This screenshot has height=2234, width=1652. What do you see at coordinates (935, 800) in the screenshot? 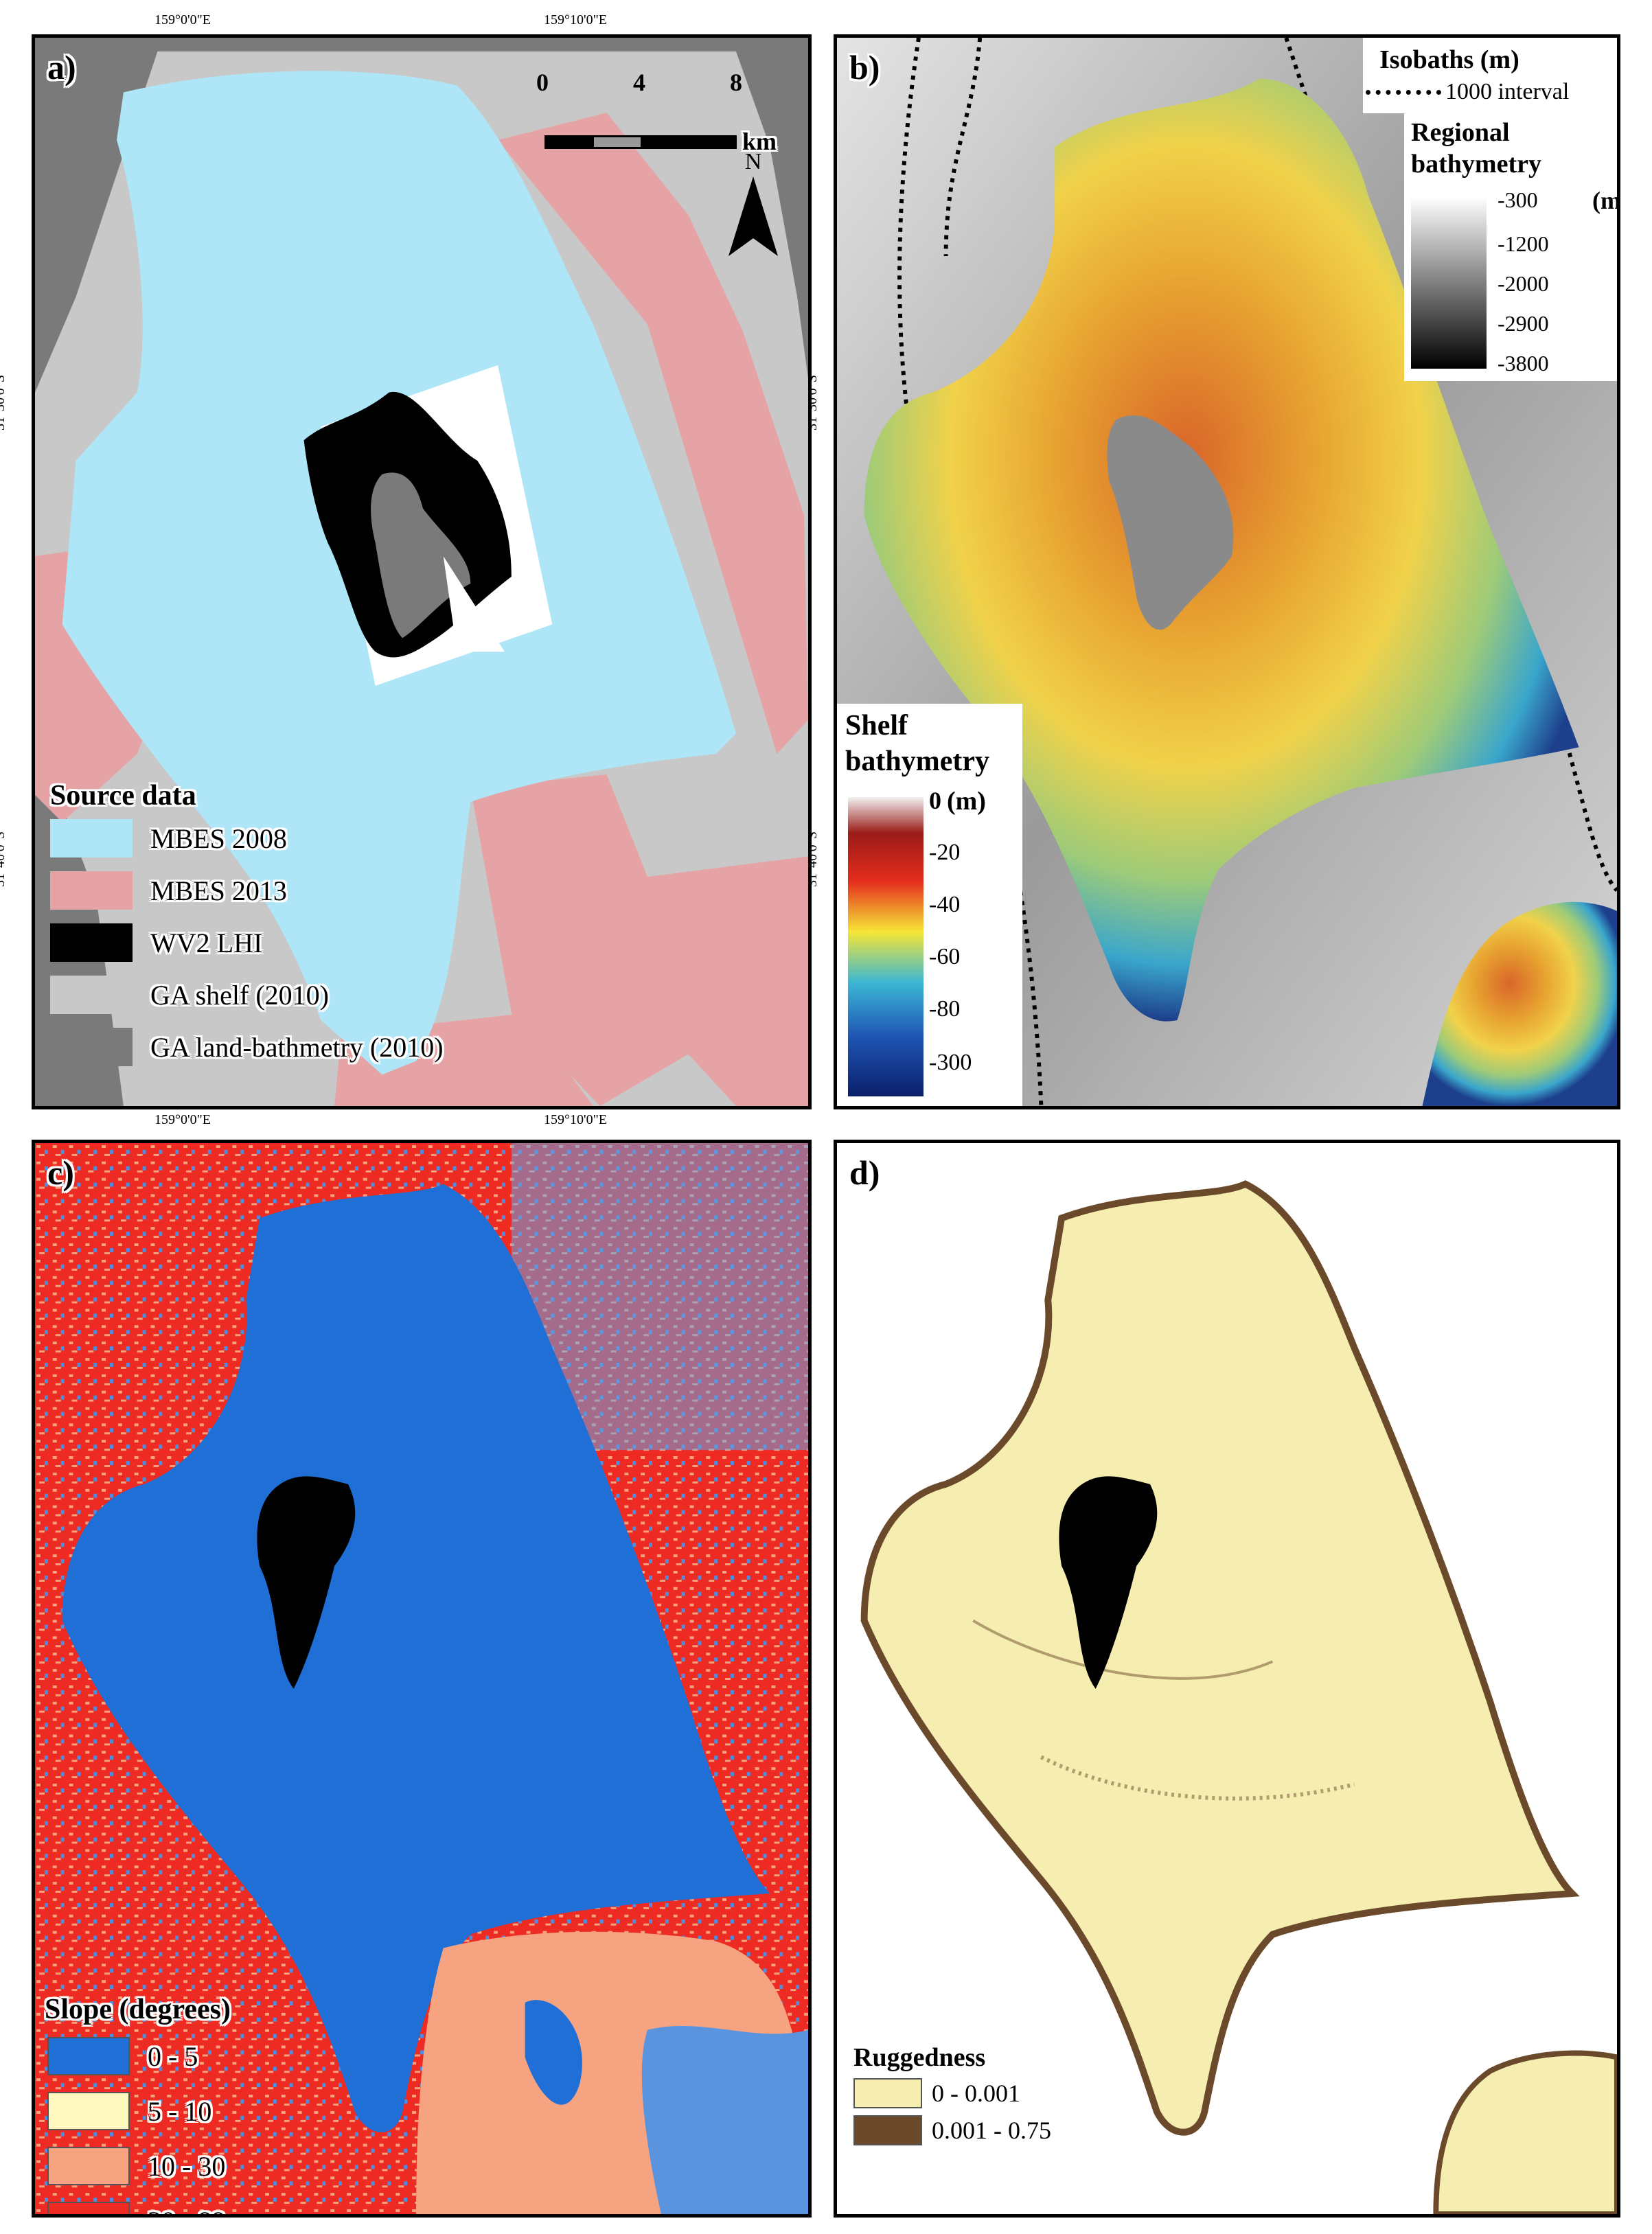
I see `shelf-tick-1: 0` at bounding box center [935, 800].